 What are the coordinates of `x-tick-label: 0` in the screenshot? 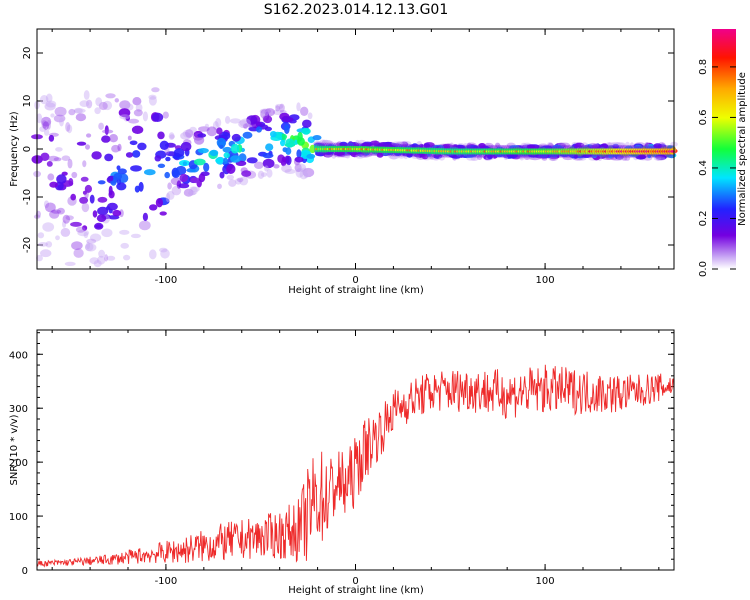 It's located at (355, 280).